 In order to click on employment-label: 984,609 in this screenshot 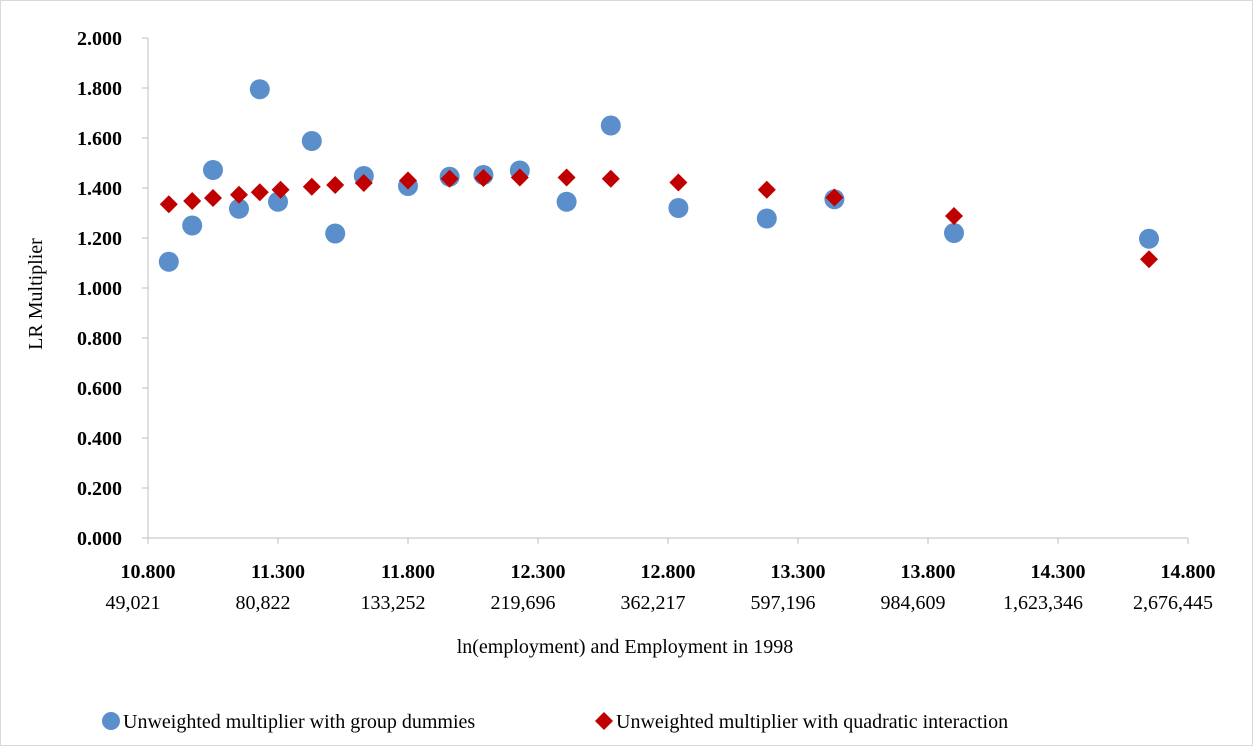, I will do `click(913, 603)`.